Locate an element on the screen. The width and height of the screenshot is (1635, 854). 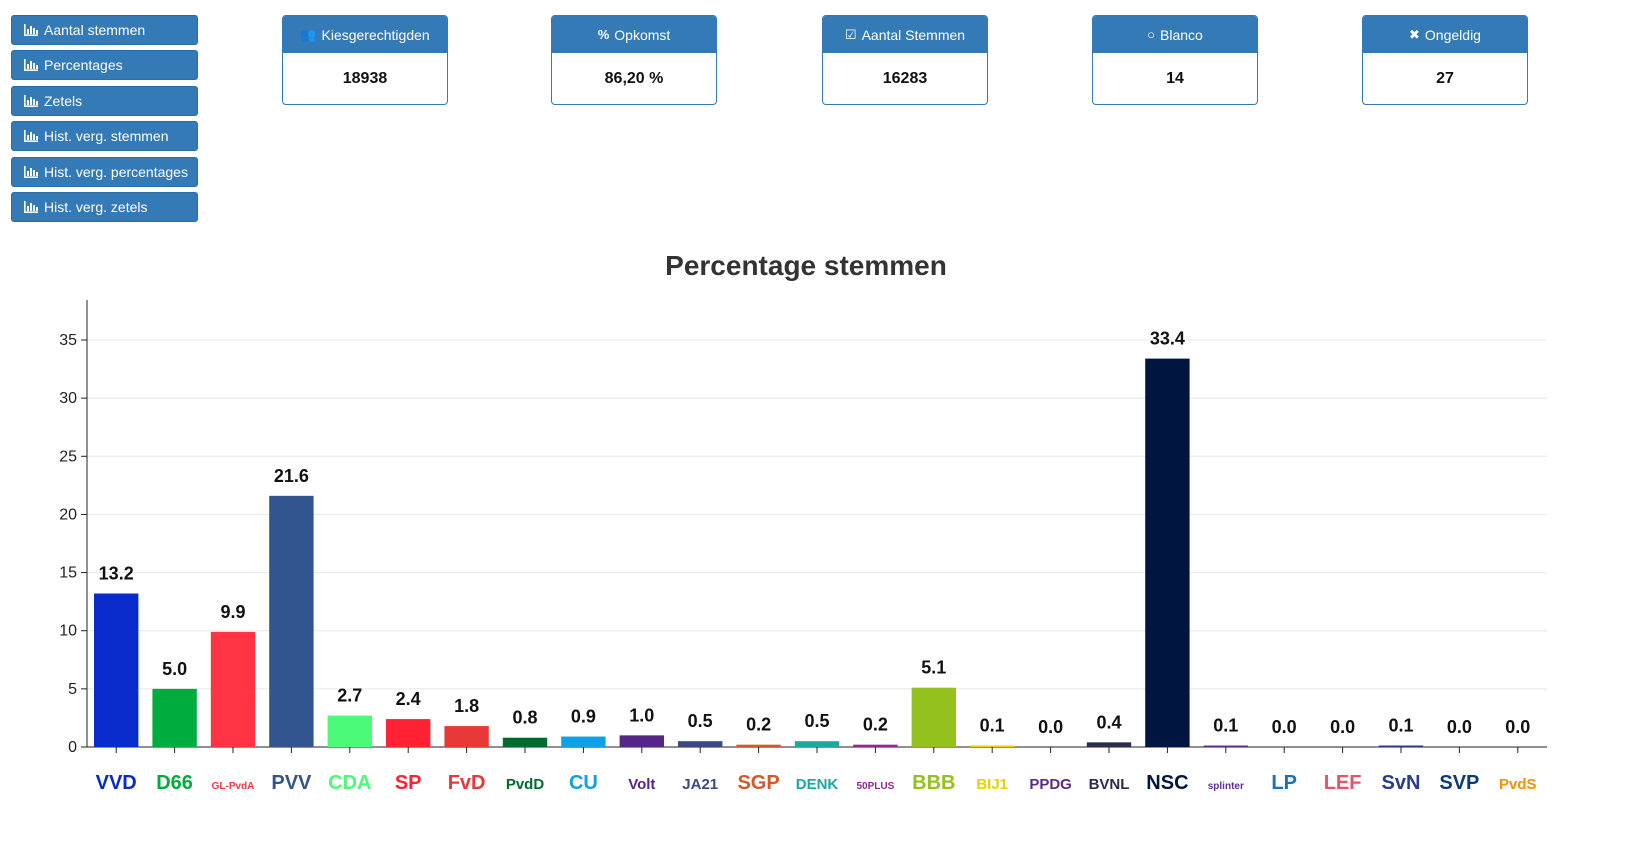
stat-header: ○ Blanco is located at coordinates (1175, 34).